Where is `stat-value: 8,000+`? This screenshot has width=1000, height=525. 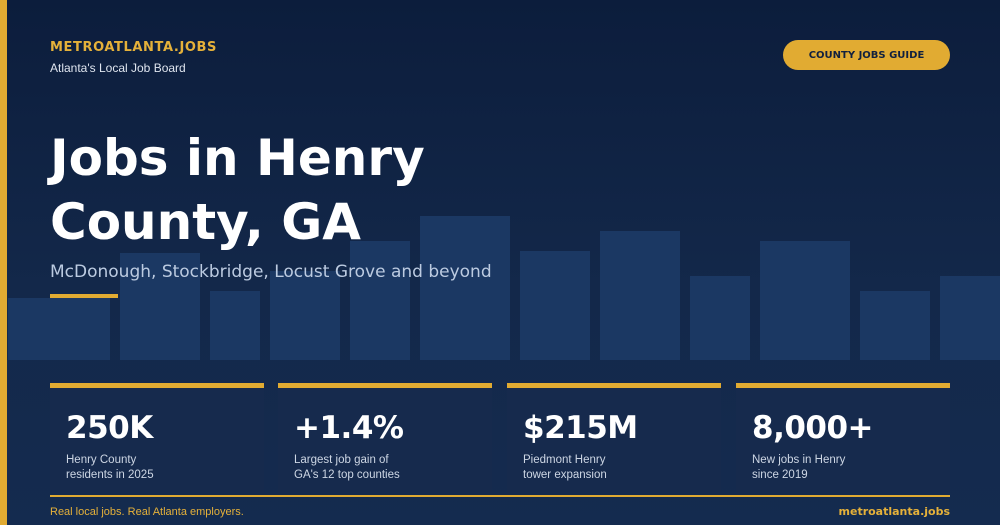 stat-value: 8,000+ is located at coordinates (813, 428).